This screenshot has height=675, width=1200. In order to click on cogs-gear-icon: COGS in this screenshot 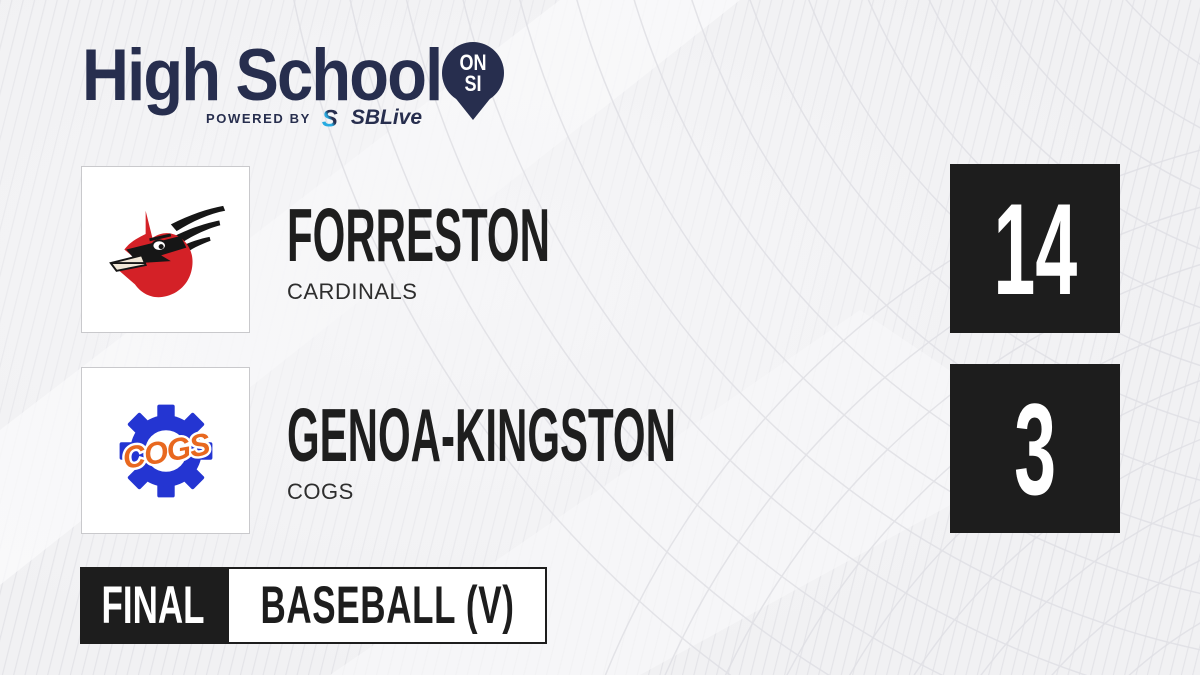, I will do `click(166, 450)`.